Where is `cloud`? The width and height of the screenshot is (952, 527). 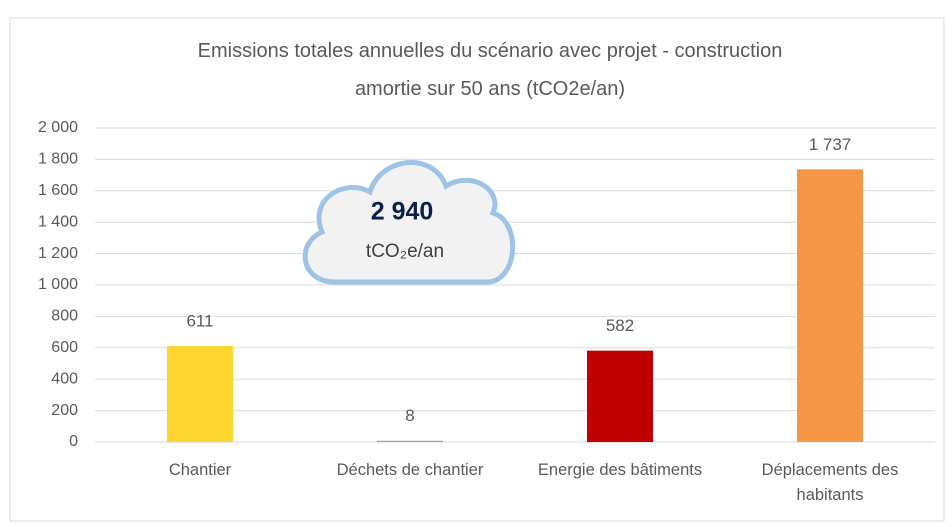
cloud is located at coordinates (408, 222).